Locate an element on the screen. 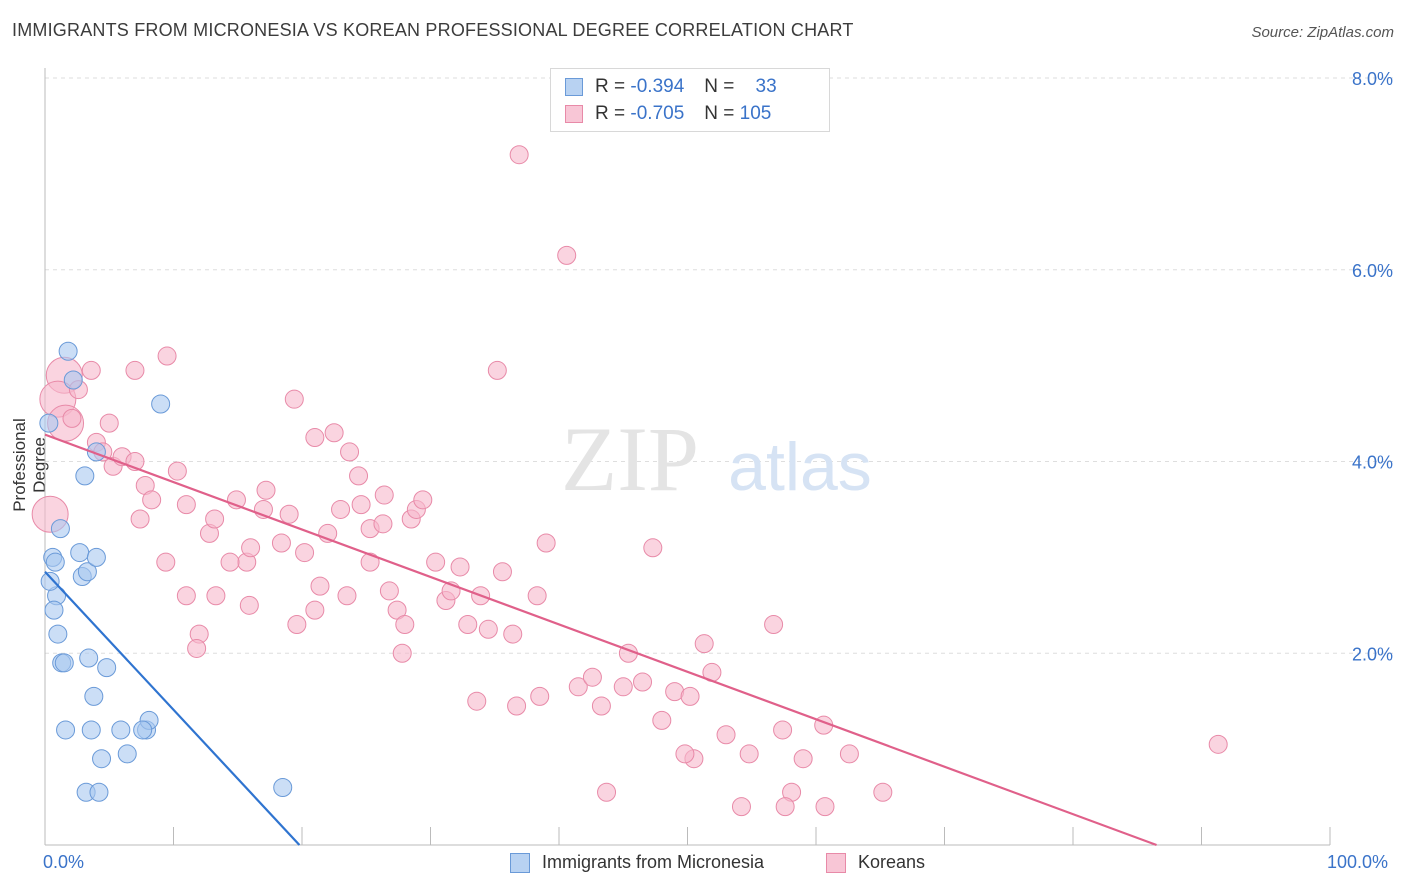 The width and height of the screenshot is (1406, 892). y-tick-label: 6.0% is located at coordinates (1372, 271).